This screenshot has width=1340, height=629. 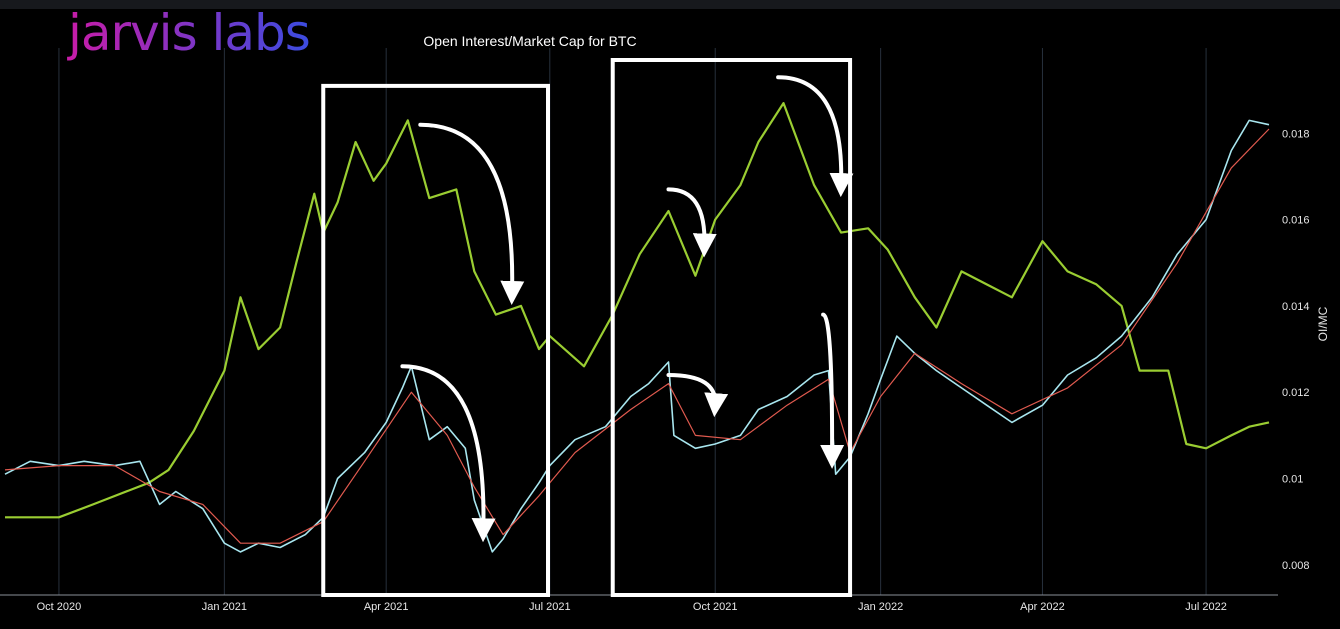 What do you see at coordinates (59, 607) in the screenshot?
I see `x-tick-label: Oct 2020` at bounding box center [59, 607].